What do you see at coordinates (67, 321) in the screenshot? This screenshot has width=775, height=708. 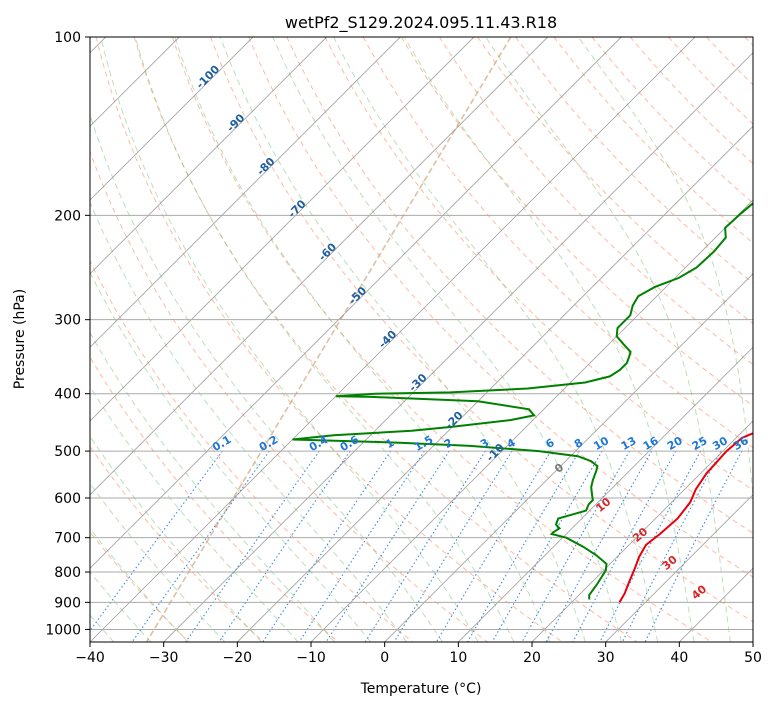 I see `y-tick-label: 300` at bounding box center [67, 321].